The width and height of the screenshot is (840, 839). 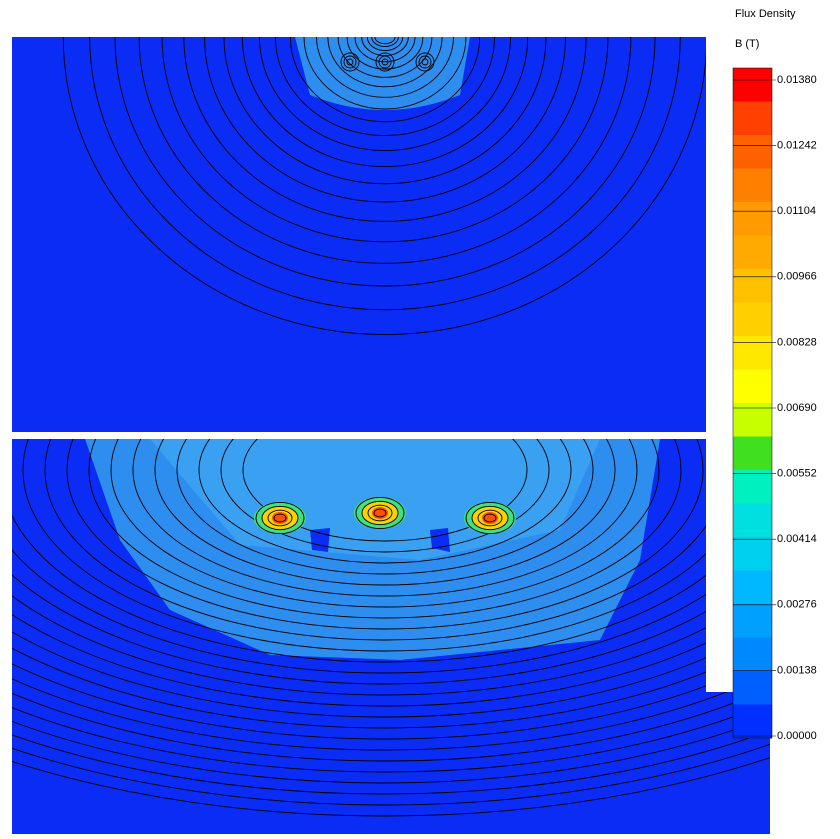 I want to click on legend-panel, so click(x=773, y=346).